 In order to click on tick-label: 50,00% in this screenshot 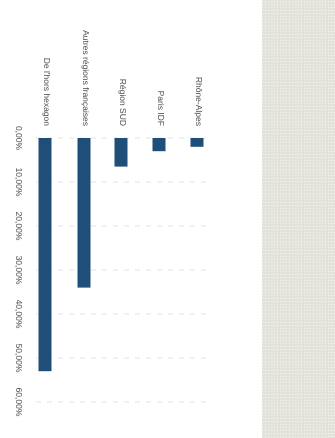, I will do `click(19, 358)`.